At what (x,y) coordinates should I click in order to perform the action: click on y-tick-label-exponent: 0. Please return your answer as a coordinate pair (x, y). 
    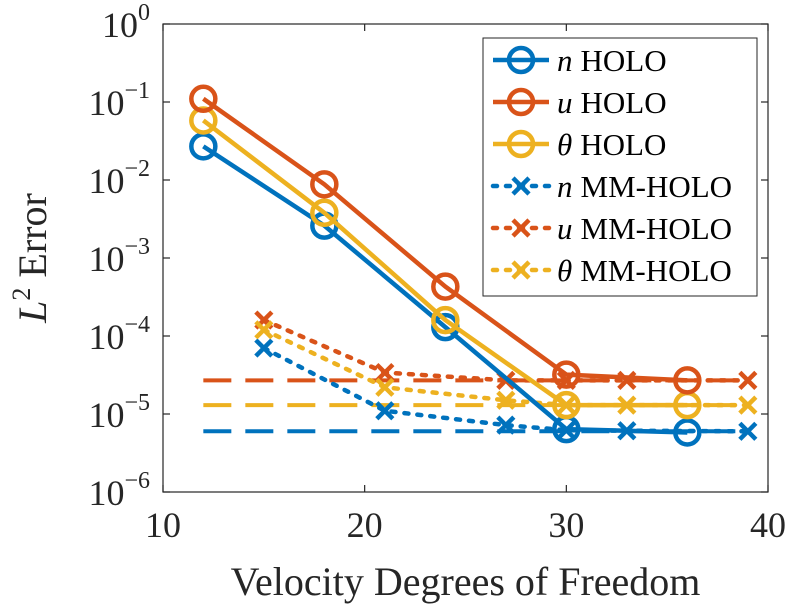
    Looking at the image, I should click on (144, 13).